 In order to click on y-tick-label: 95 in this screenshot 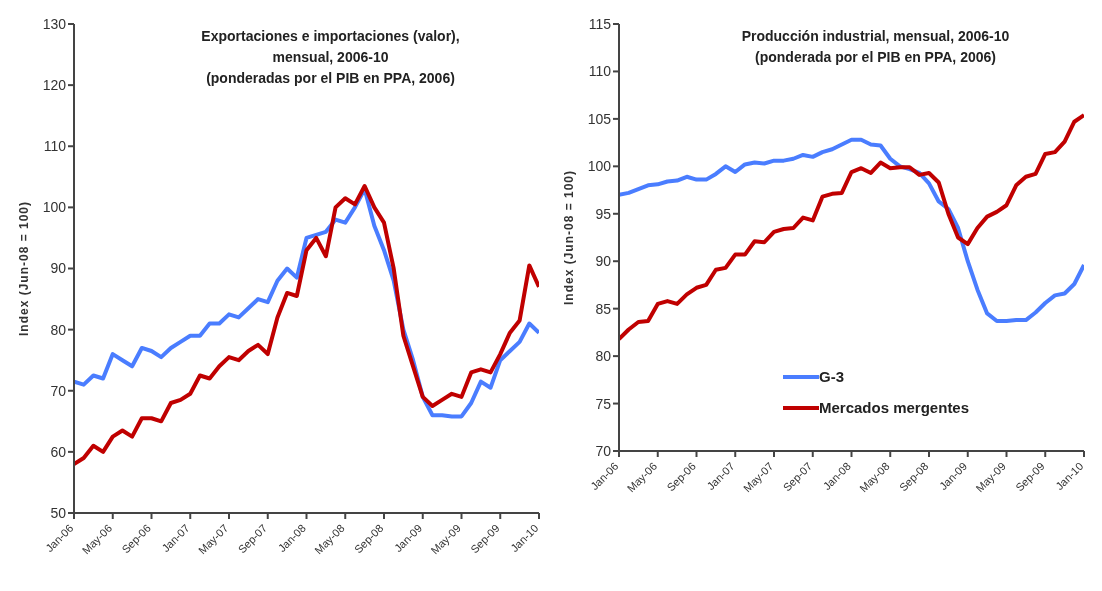, I will do `click(603, 213)`.